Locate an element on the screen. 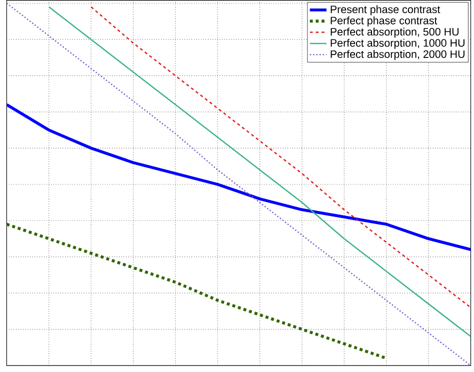  legend-label: Perfect phase contrast is located at coordinates (384, 21).